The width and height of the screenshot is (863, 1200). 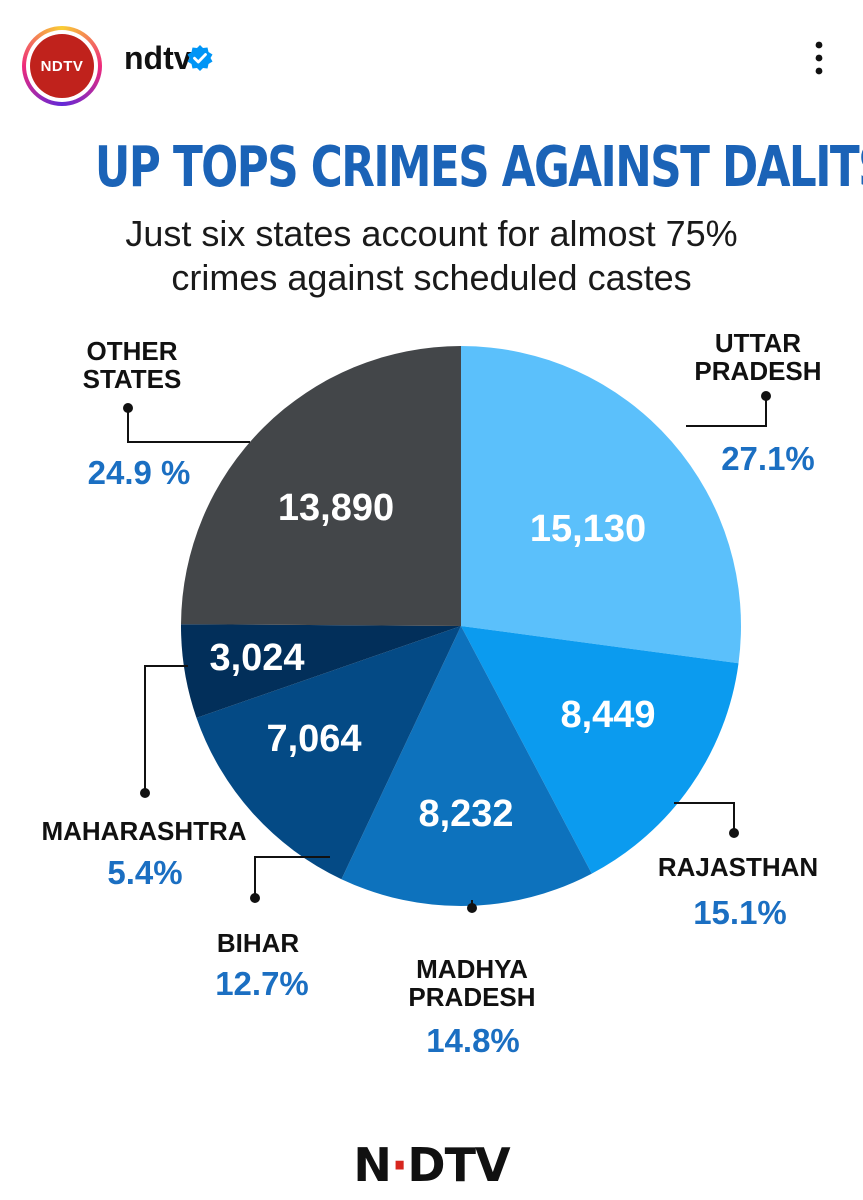 What do you see at coordinates (321, 486) in the screenshot?
I see `pie-slice-other-states` at bounding box center [321, 486].